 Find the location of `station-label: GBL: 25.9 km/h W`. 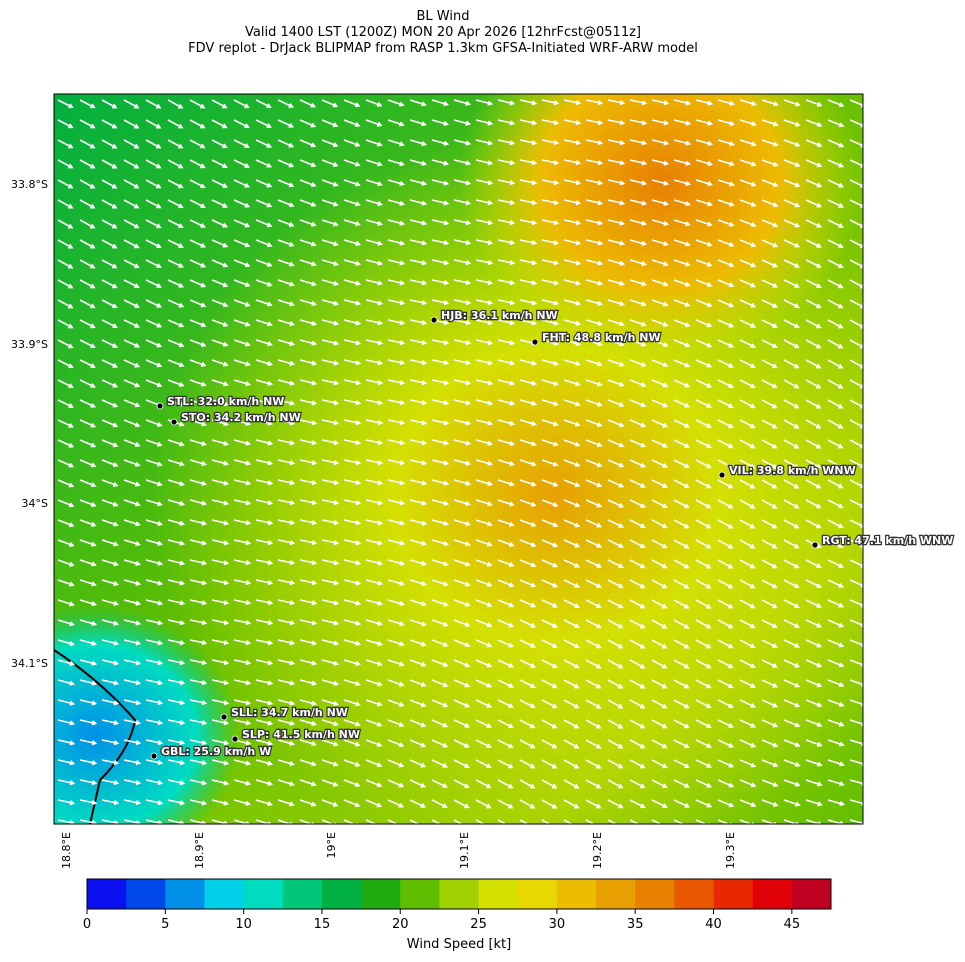

station-label: GBL: 25.9 km/h W is located at coordinates (216, 751).